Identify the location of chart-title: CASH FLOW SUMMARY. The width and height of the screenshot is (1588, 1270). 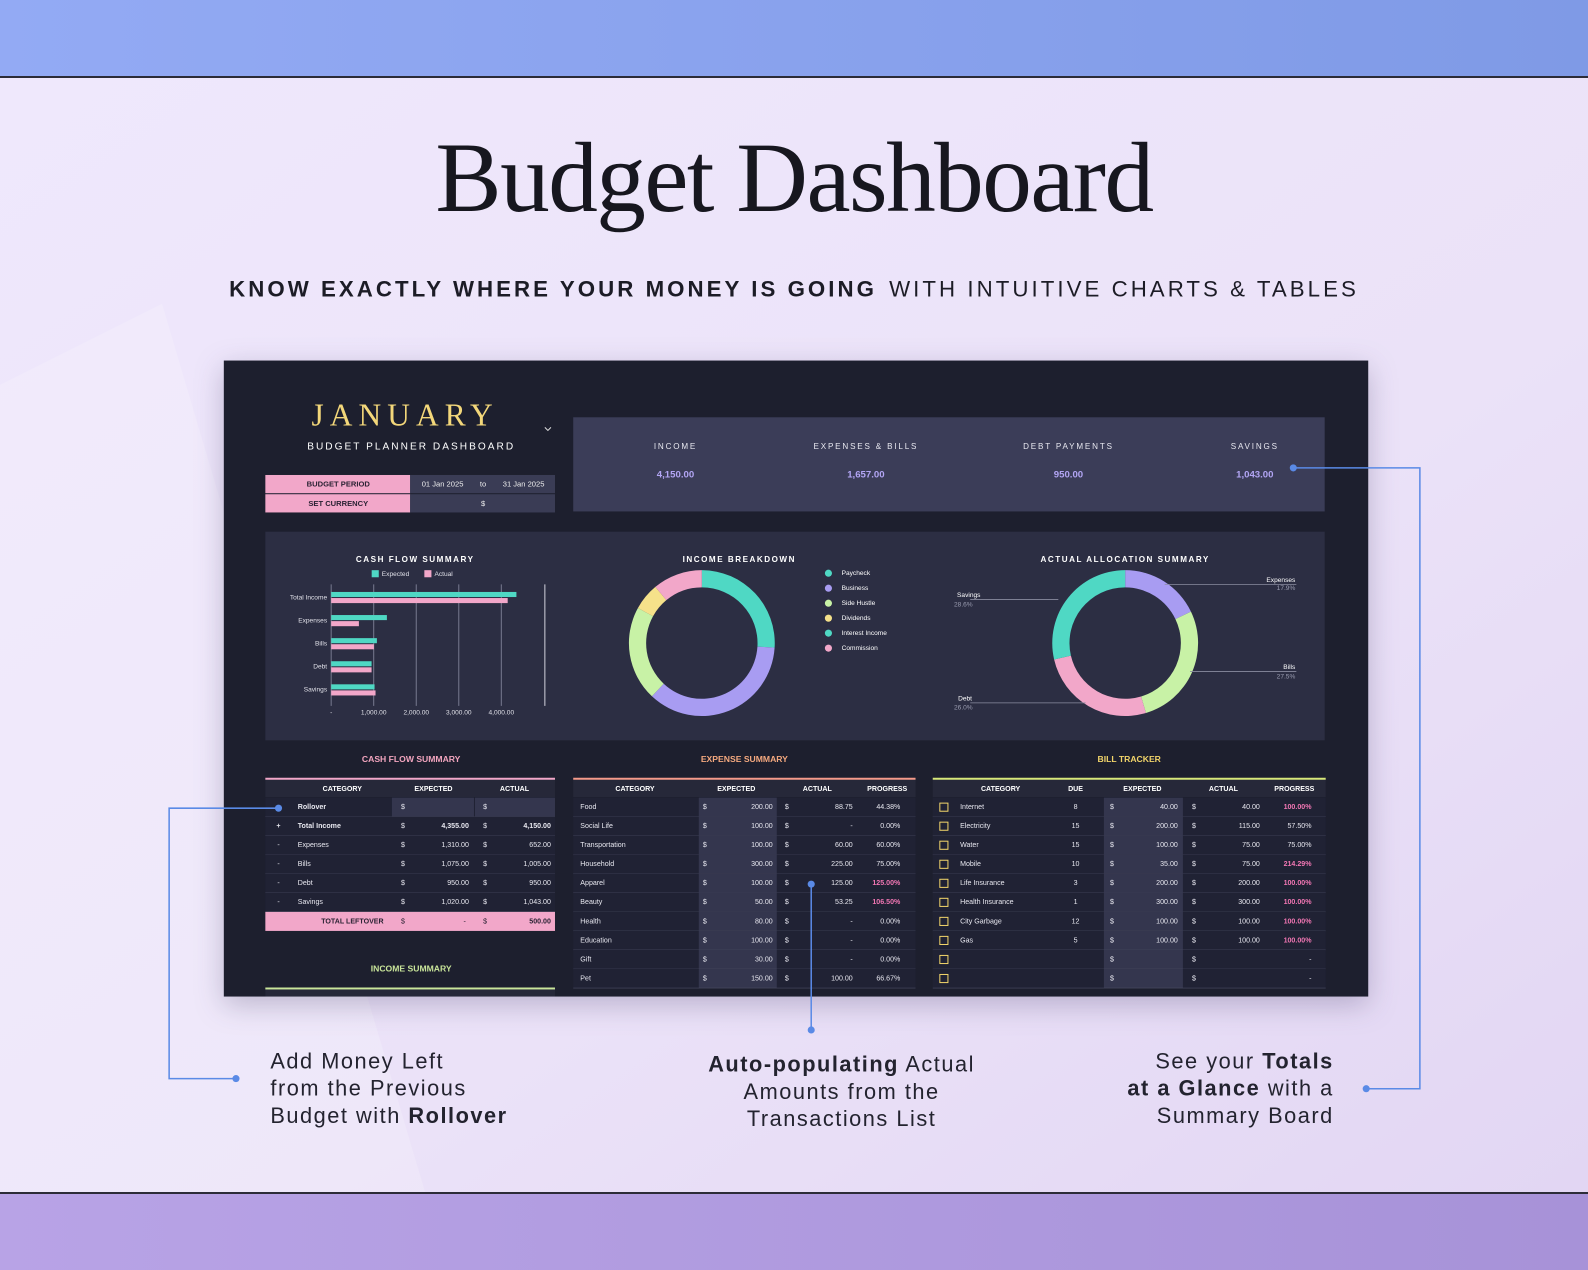
(415, 559).